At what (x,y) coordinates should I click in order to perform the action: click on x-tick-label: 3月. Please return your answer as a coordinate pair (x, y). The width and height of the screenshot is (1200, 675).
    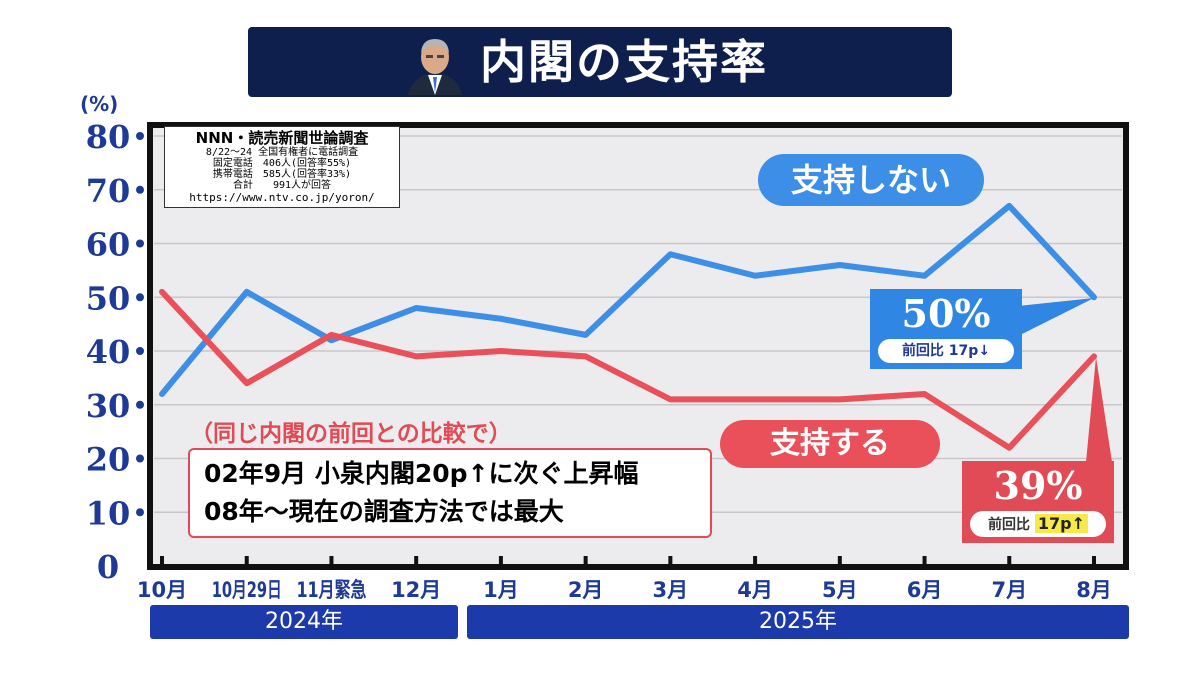
    Looking at the image, I should click on (671, 590).